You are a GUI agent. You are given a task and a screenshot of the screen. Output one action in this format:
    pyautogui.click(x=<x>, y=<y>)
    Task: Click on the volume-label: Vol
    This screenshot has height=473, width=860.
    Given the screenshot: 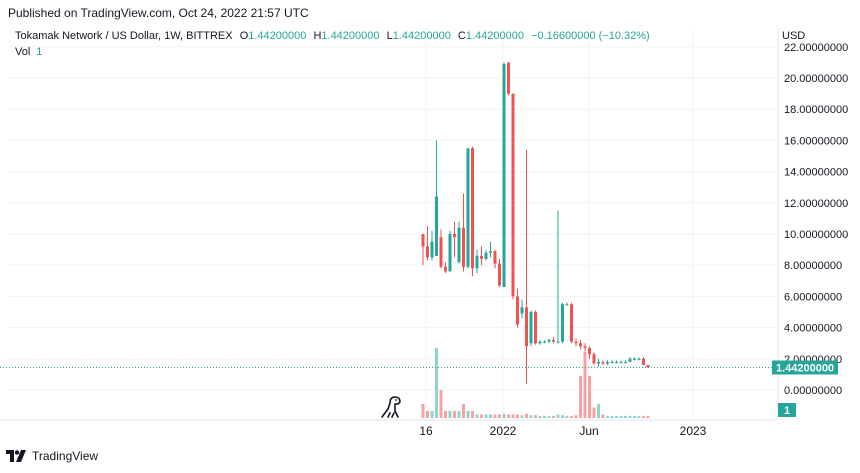 What is the action you would take?
    pyautogui.click(x=23, y=52)
    